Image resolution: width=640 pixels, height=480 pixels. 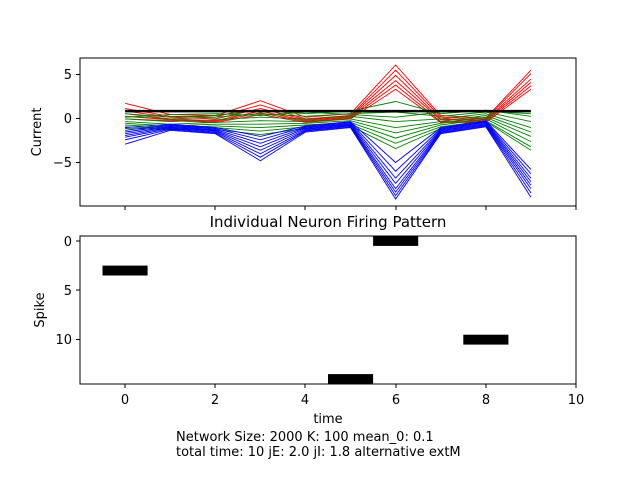 I want to click on spike-y-ticks: 0 5 10, so click(x=67, y=291).